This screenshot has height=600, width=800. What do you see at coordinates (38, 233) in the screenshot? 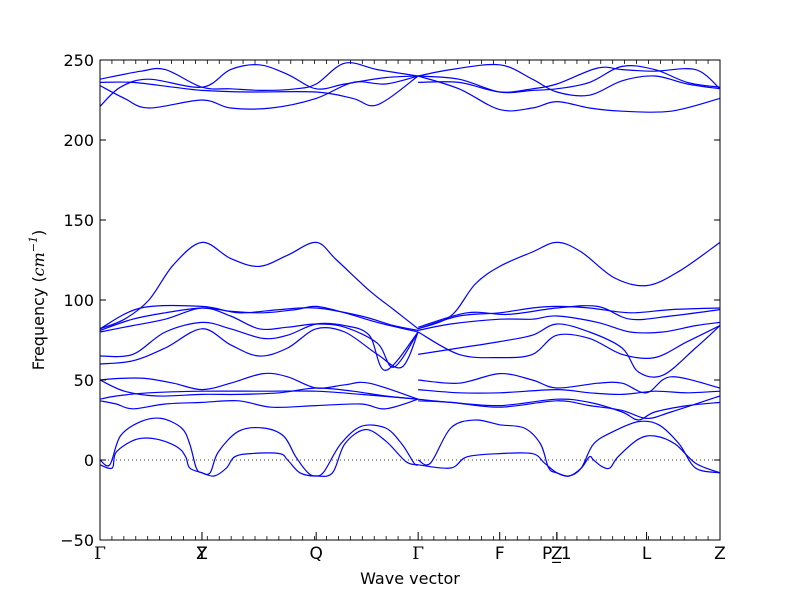
I see `y-axis-label-close: )` at bounding box center [38, 233].